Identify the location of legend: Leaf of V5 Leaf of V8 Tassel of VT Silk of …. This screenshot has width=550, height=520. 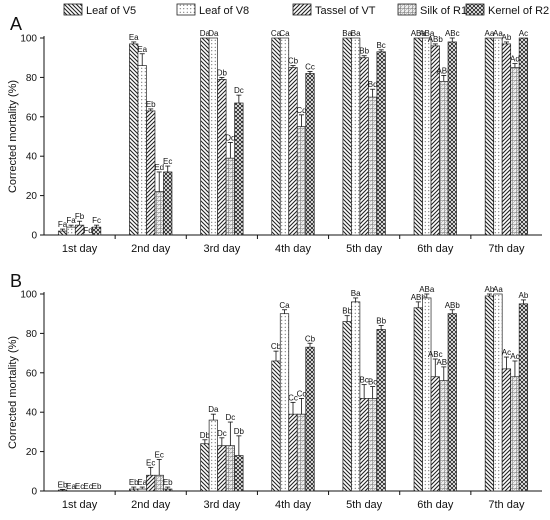
(306, 10).